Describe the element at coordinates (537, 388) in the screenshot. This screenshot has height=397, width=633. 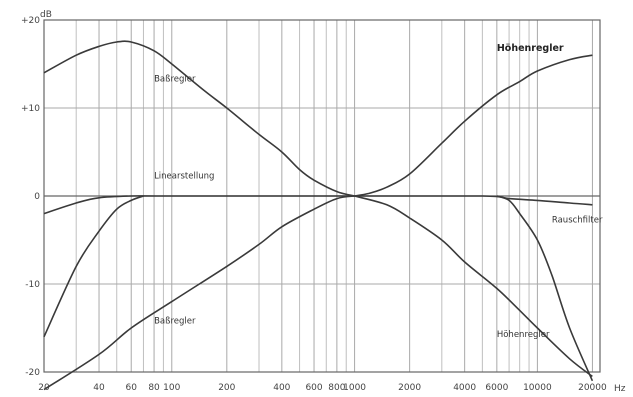
I see `x-tick-label: 10000` at that location.